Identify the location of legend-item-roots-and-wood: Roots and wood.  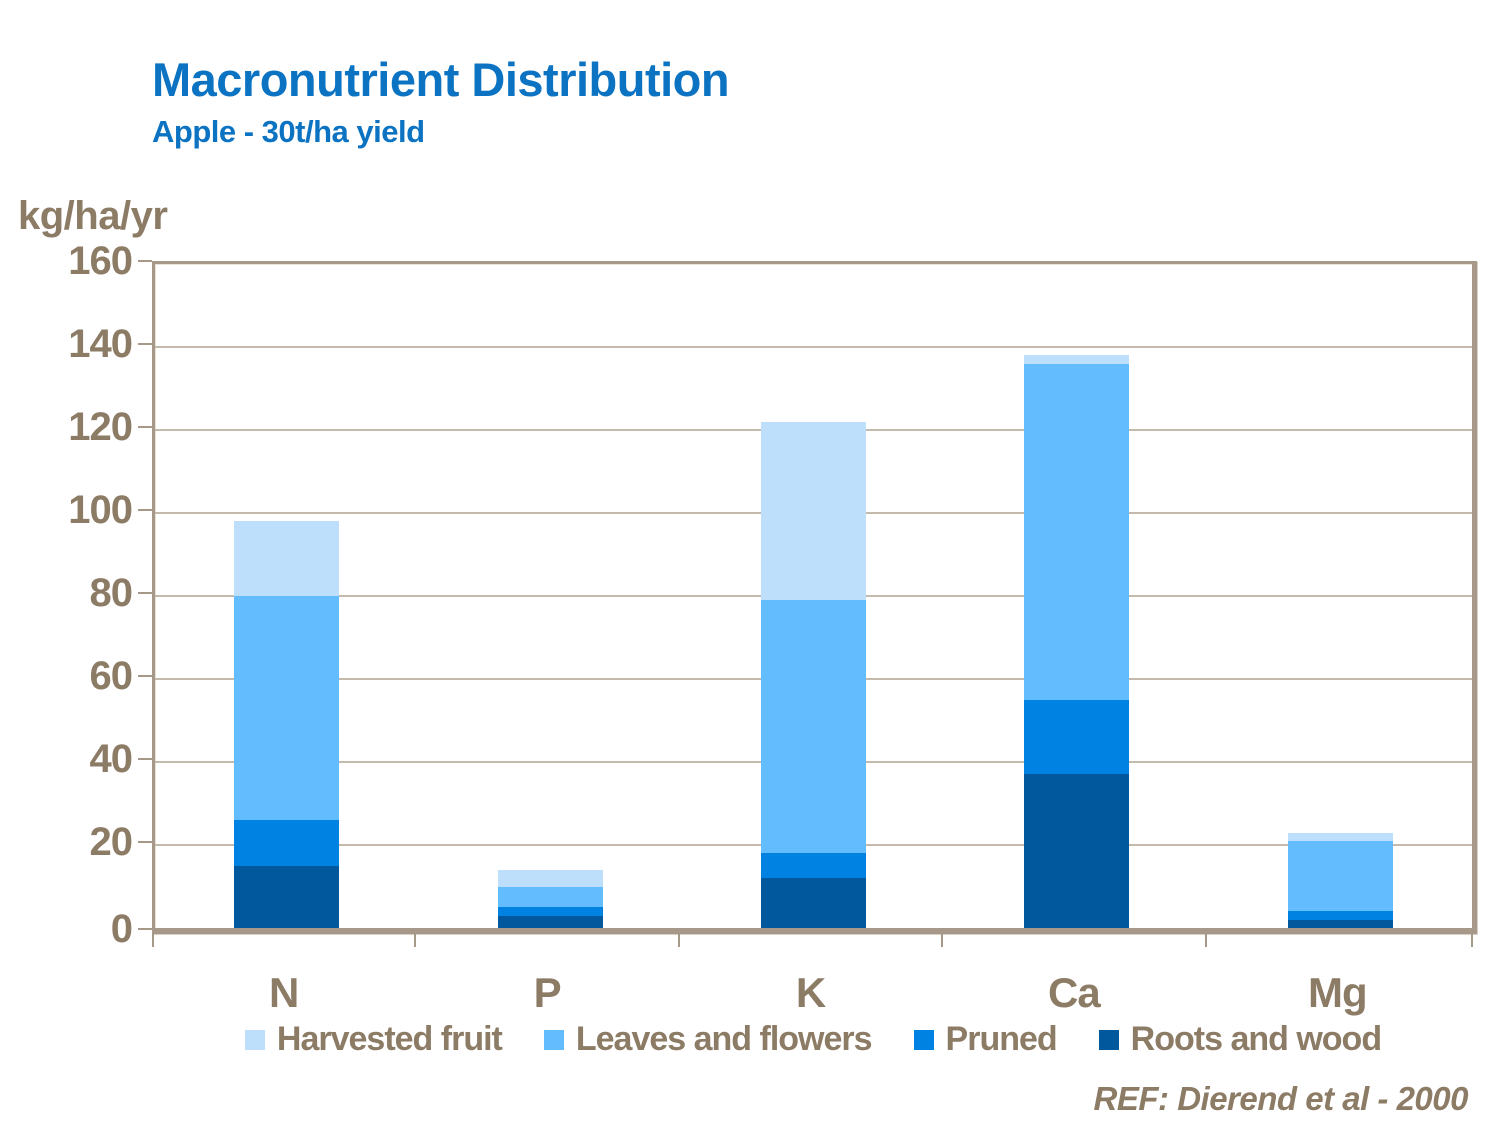
(1240, 1039).